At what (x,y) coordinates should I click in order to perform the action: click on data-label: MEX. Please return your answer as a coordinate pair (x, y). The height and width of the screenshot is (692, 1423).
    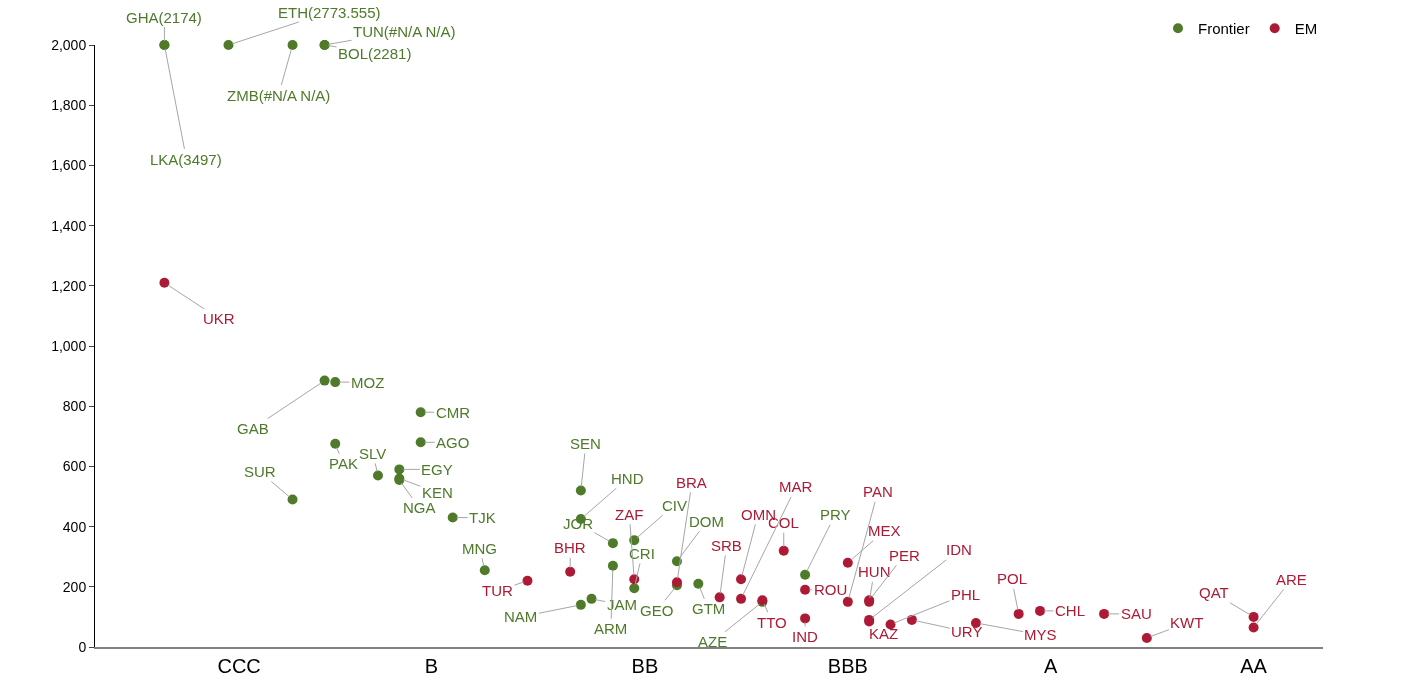
    Looking at the image, I should click on (884, 530).